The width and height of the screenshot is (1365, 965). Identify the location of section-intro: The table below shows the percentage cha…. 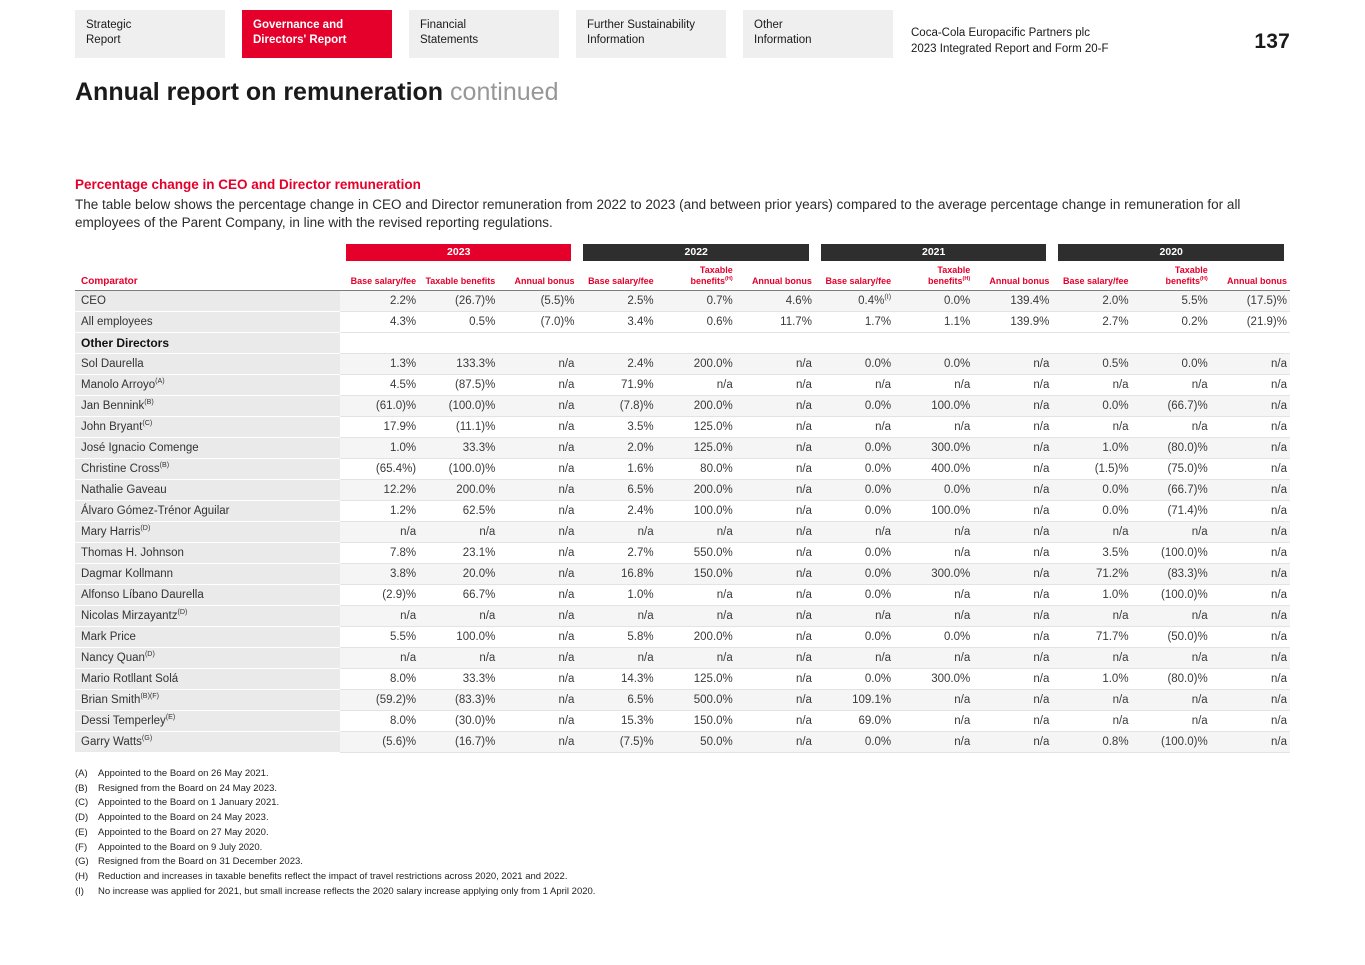
(658, 214).